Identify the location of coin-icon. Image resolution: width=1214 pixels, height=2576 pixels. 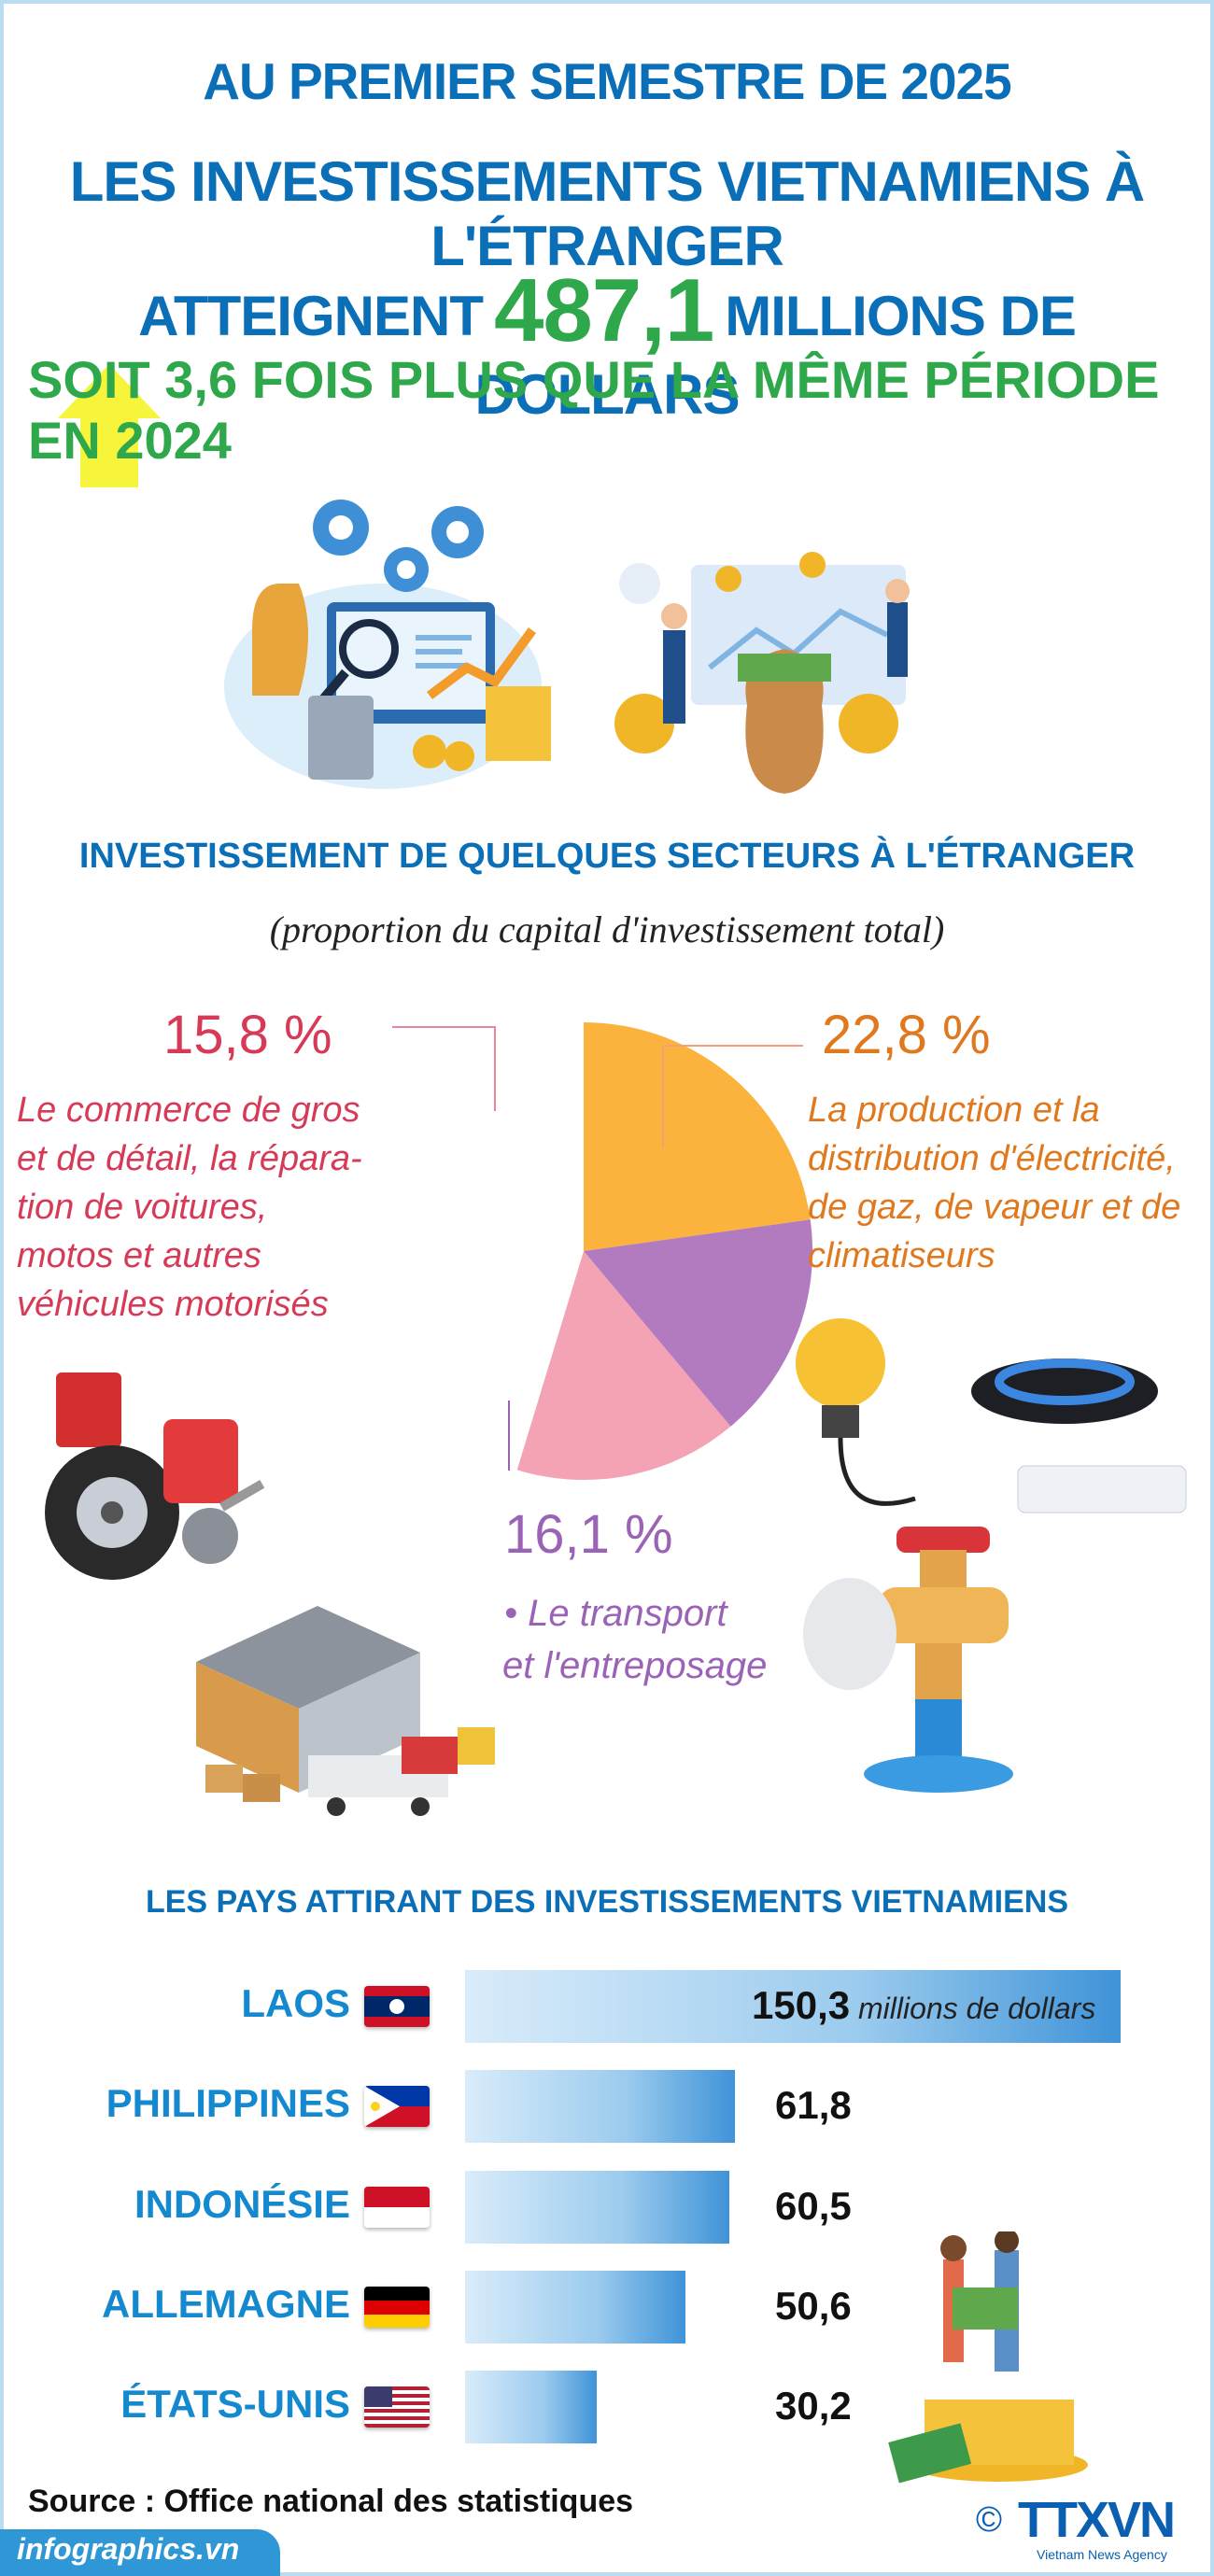
(756, 652).